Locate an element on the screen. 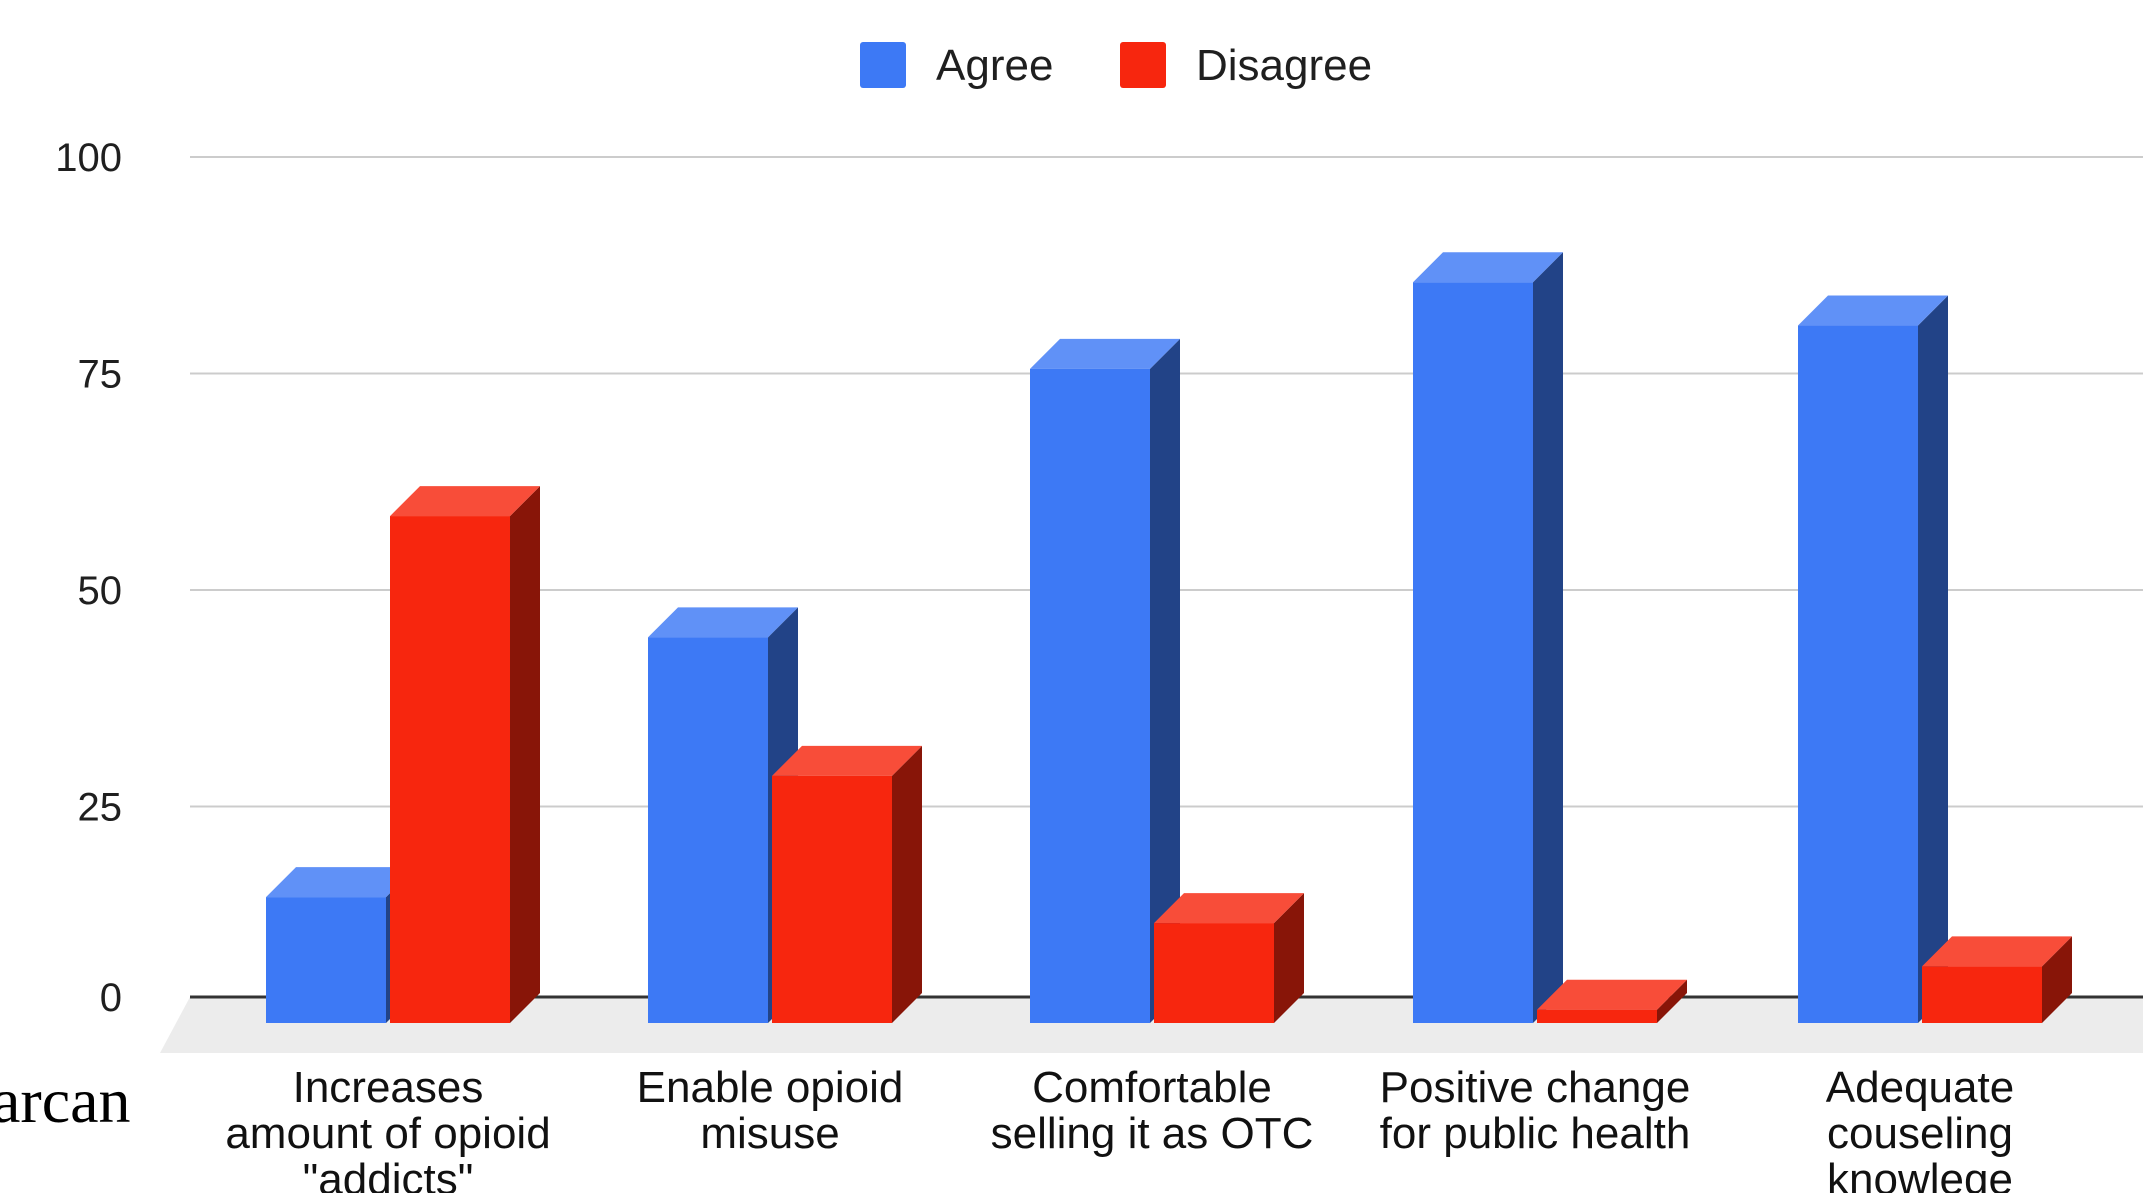 The height and width of the screenshot is (1198, 2143). side-text: arcan is located at coordinates (65, 1100).